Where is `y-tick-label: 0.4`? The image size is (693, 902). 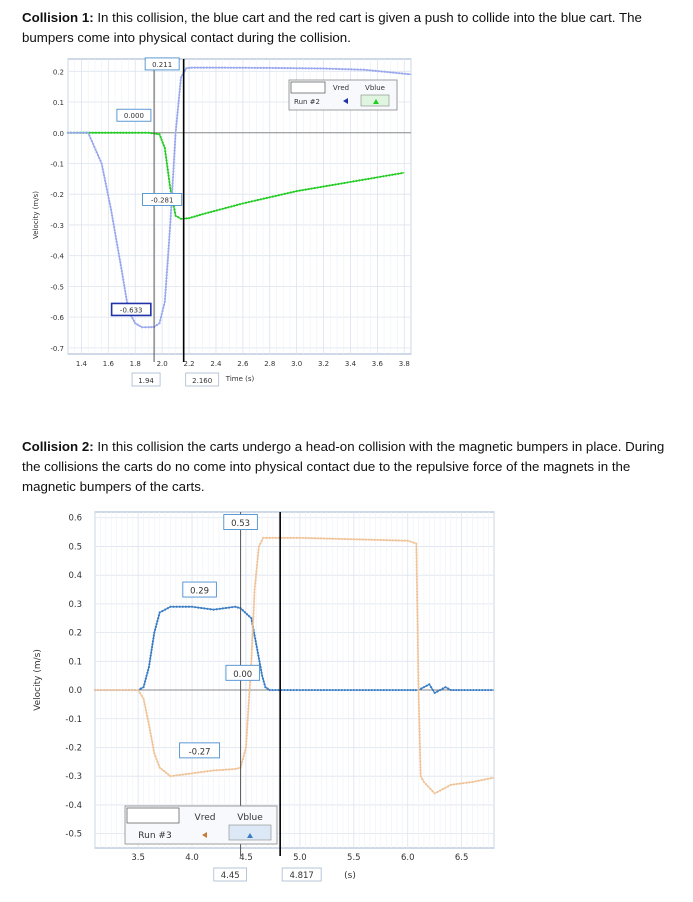 y-tick-label: 0.4 is located at coordinates (75, 576).